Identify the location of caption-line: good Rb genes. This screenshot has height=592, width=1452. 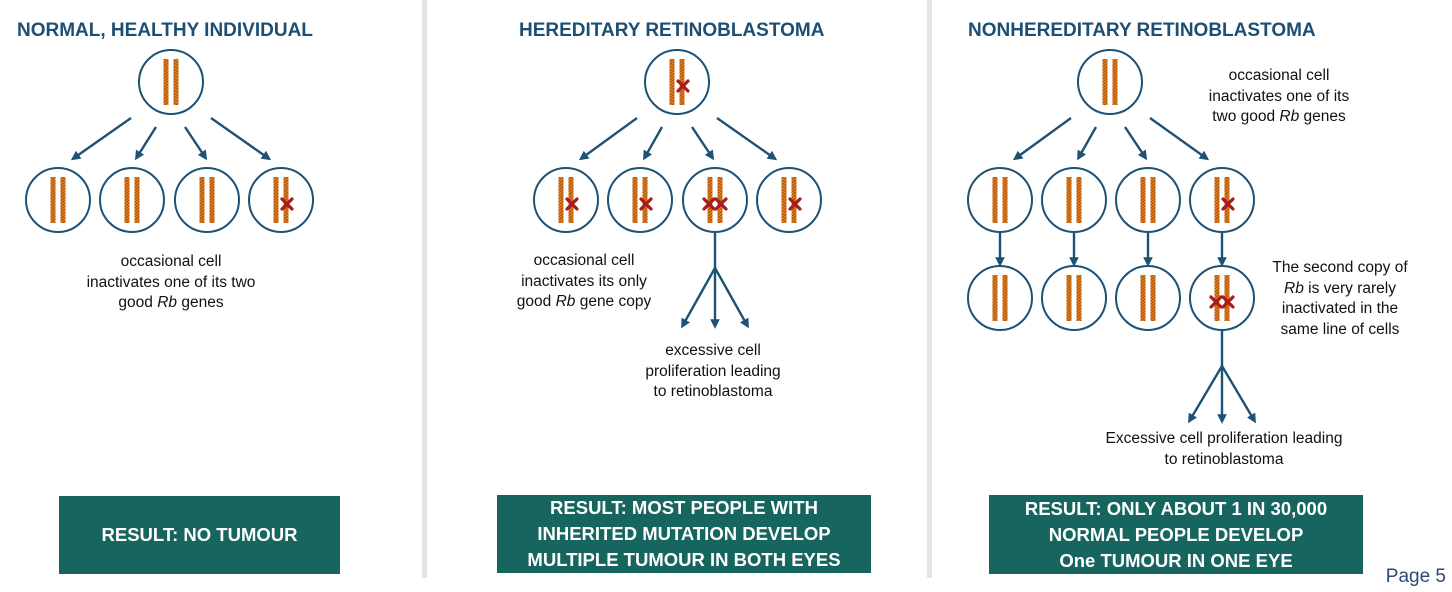
(171, 302).